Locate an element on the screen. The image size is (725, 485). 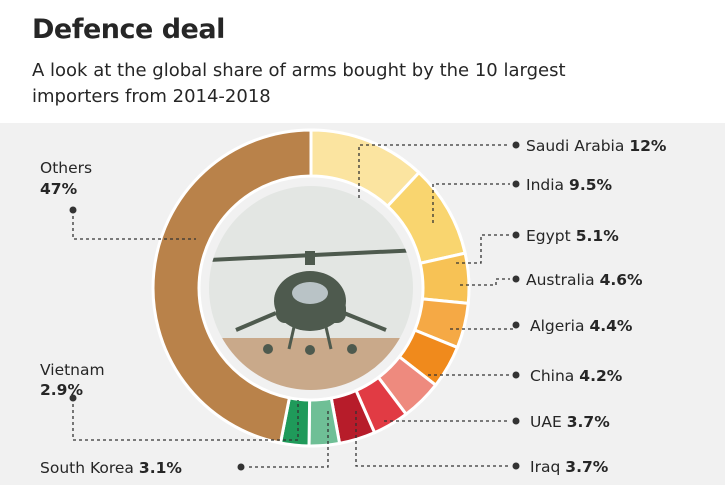
leader-line-egypt is located at coordinates (483, 249).